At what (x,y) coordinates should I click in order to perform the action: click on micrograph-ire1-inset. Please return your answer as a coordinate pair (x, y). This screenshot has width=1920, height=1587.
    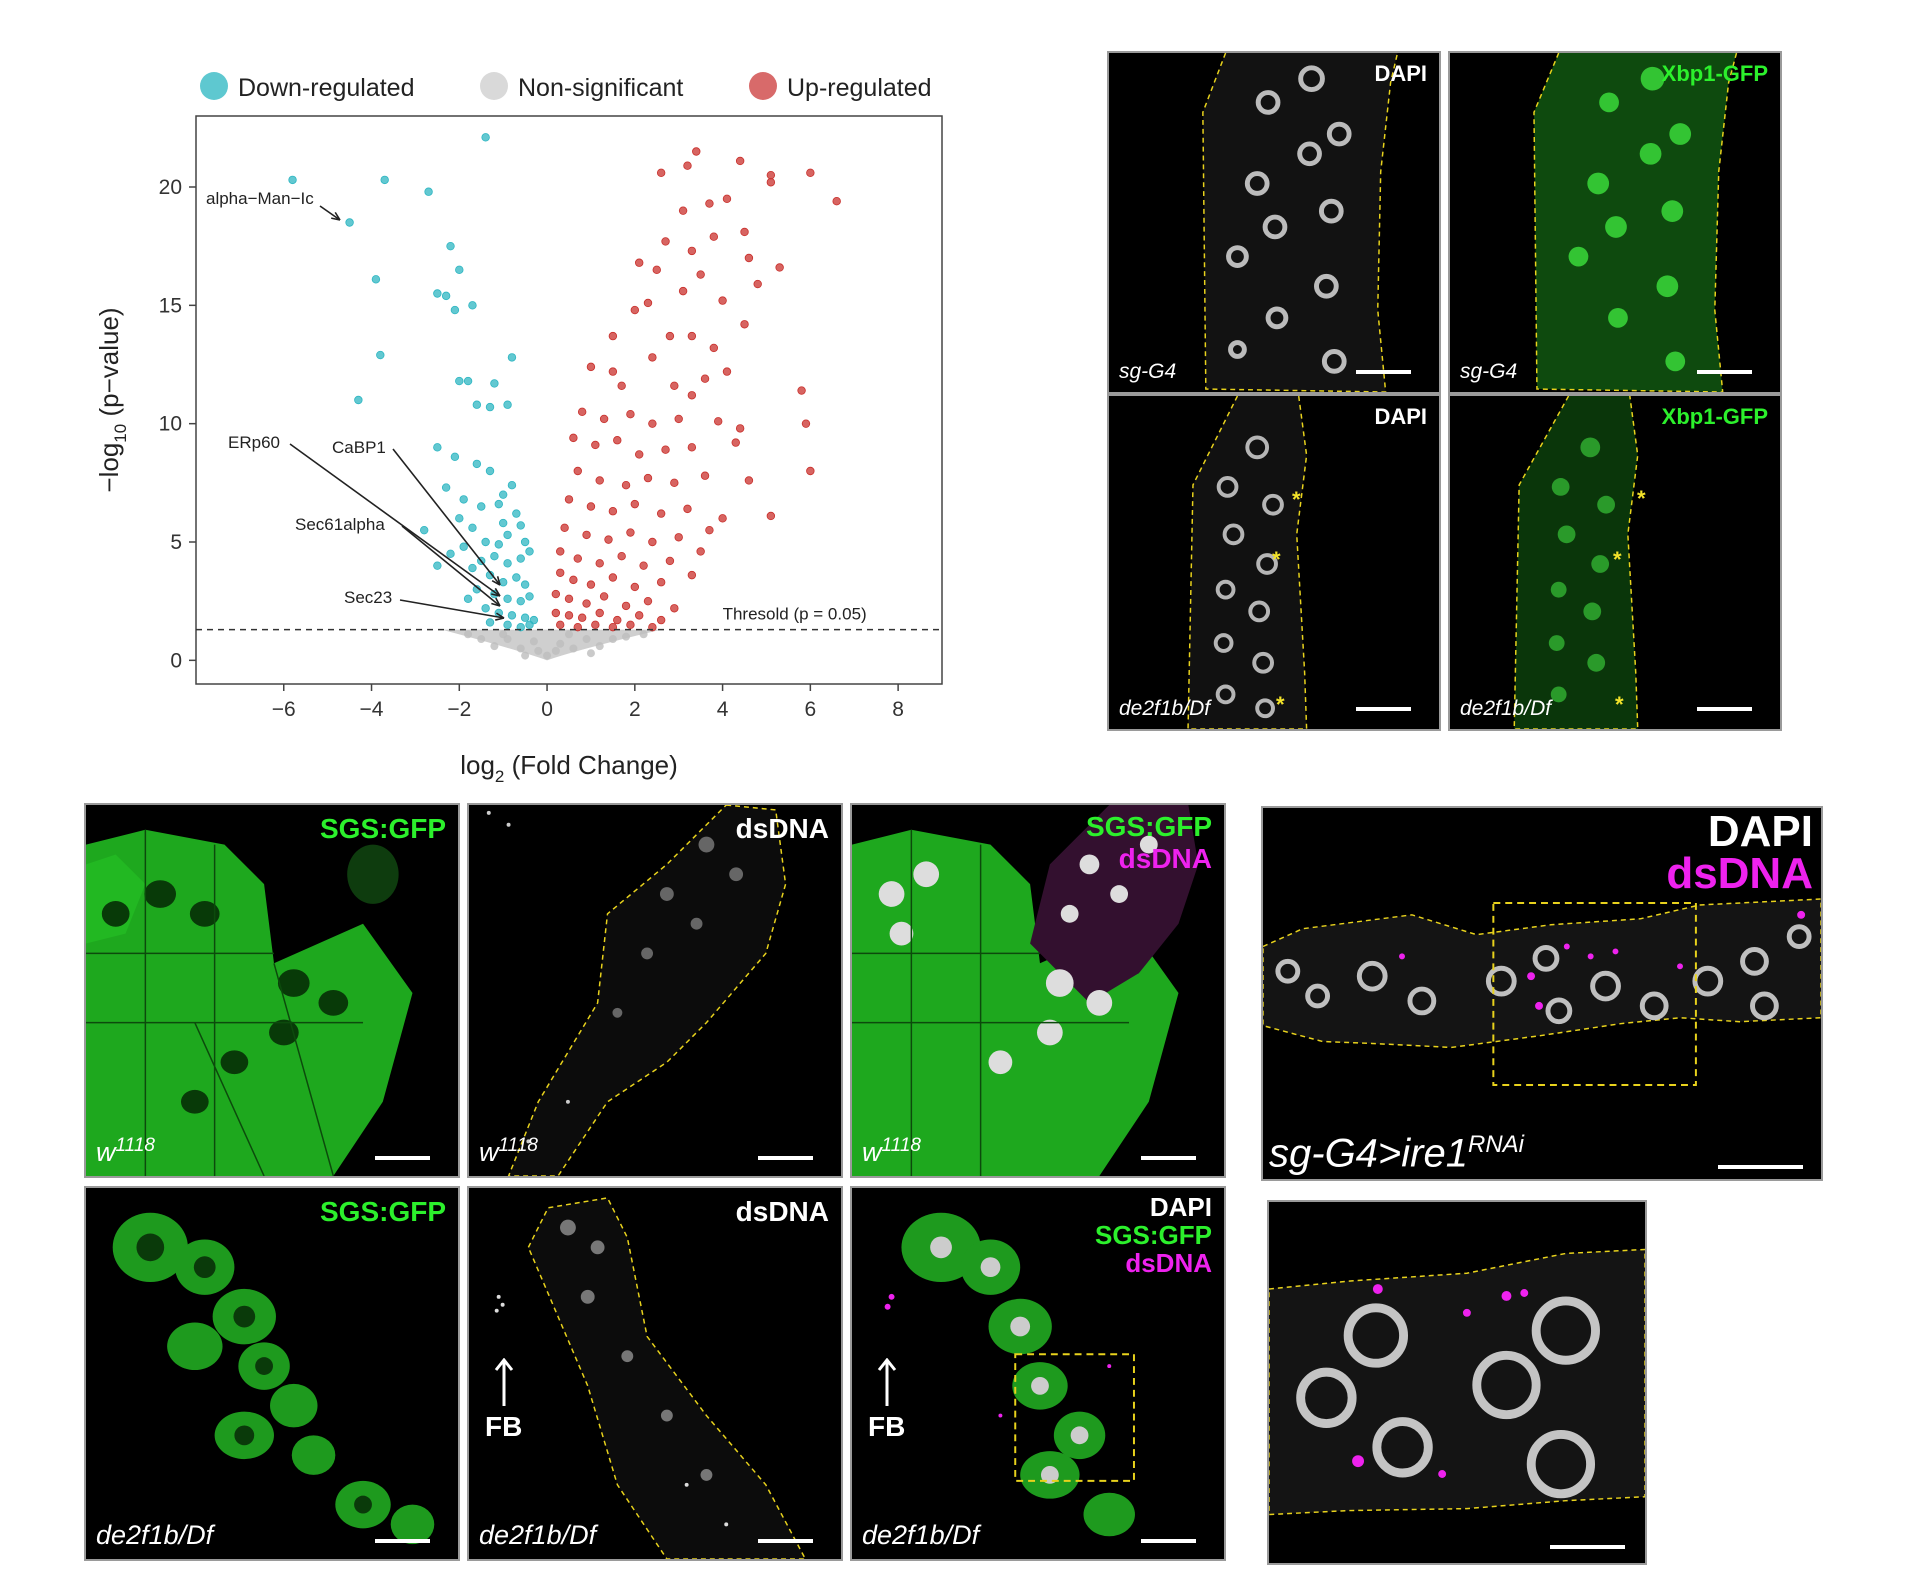
    Looking at the image, I should click on (1457, 1382).